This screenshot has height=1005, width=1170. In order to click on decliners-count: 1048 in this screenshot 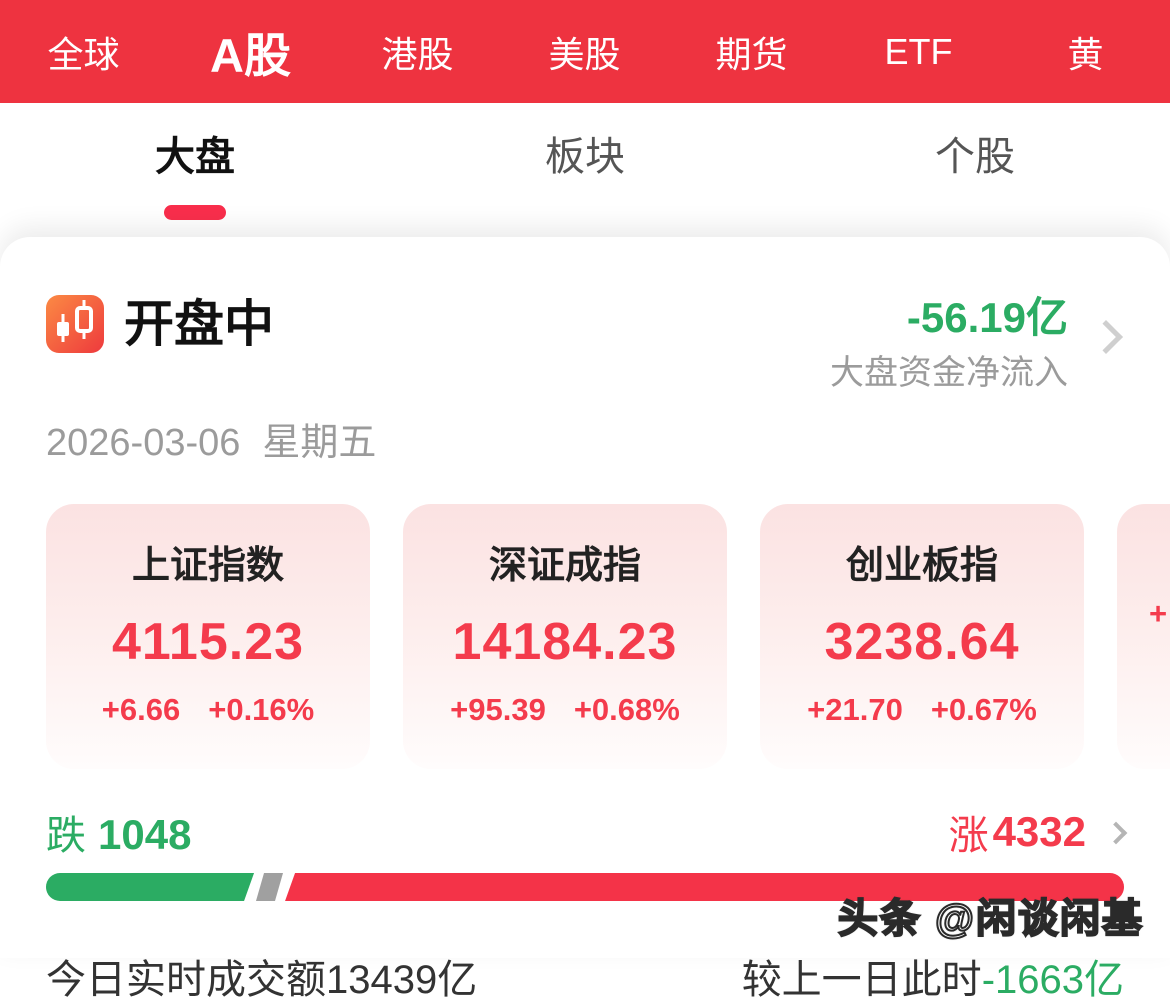, I will do `click(145, 834)`.